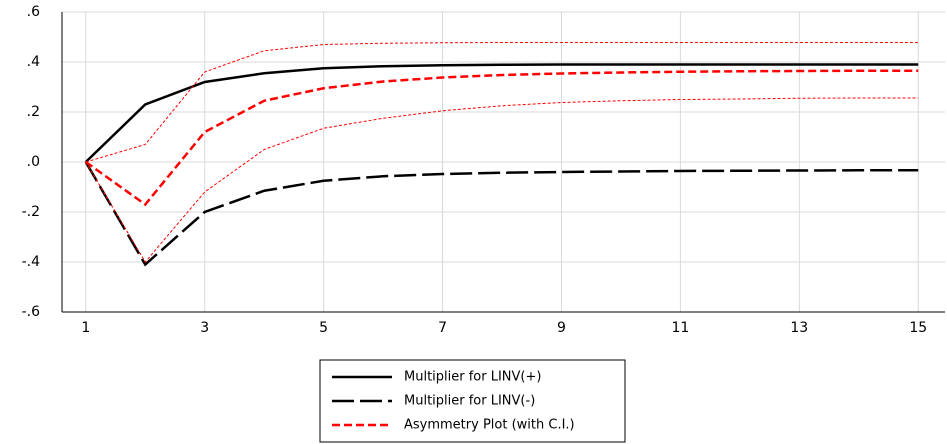  I want to click on legend-label: Multiplier for LINV(+), so click(472, 377).